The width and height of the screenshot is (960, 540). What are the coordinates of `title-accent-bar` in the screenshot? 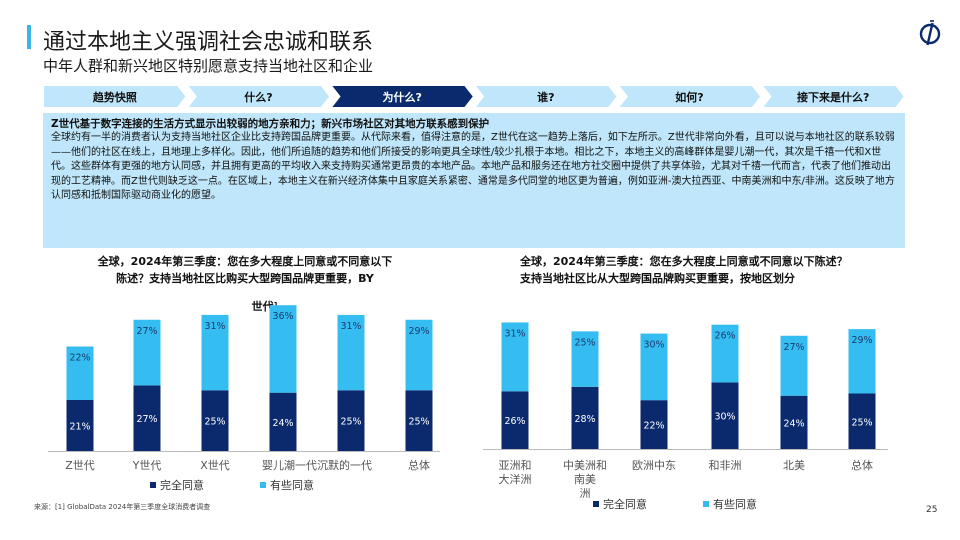 It's located at (29, 37).